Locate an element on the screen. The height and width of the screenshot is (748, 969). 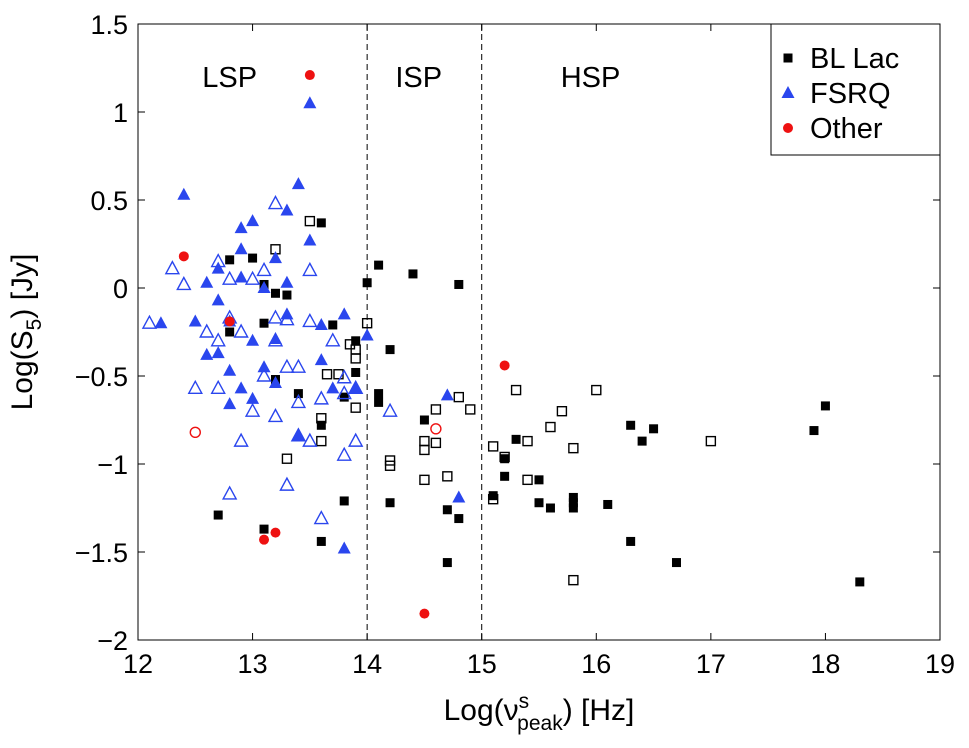
x-tick-label: 12 is located at coordinates (138, 664).